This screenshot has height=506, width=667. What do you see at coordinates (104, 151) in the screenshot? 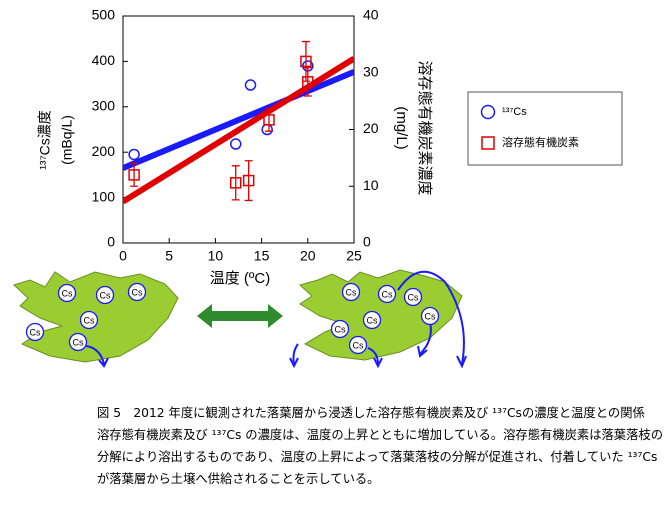
I see `y-tick-label: 200` at bounding box center [104, 151].